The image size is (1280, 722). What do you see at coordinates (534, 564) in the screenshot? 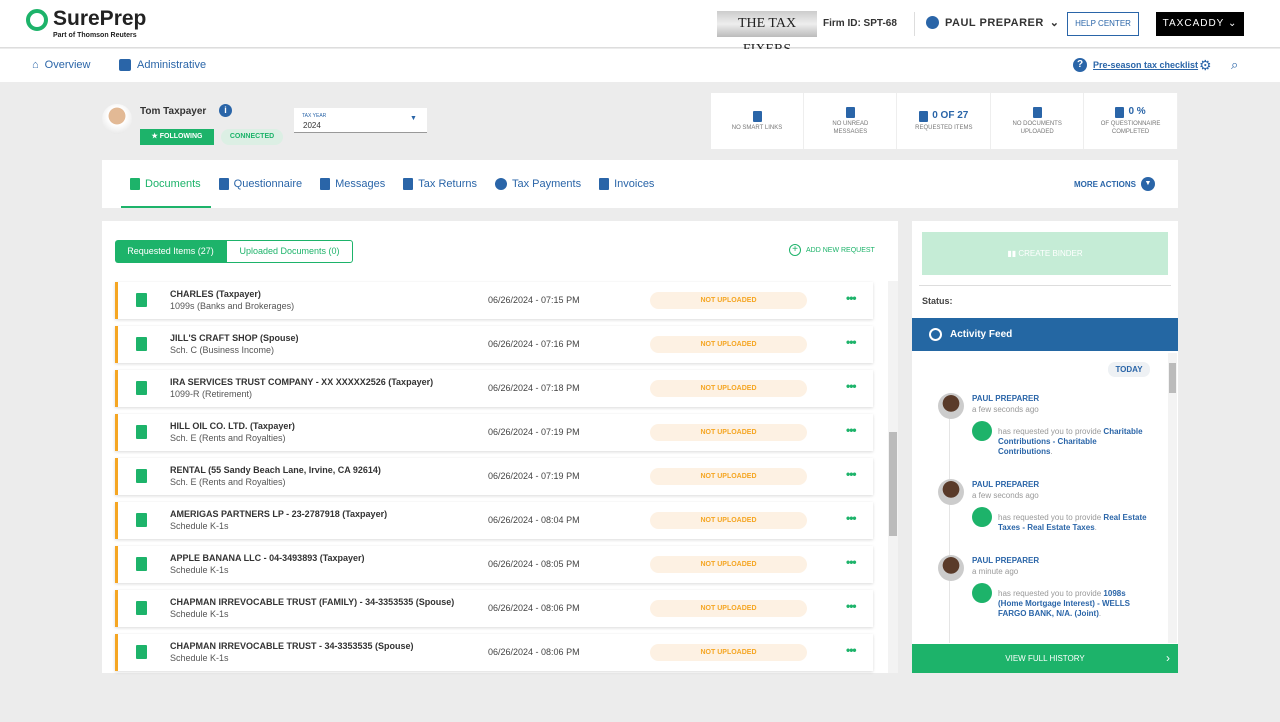
I see `item-date: 06/26/2024 - 08:05 PM` at bounding box center [534, 564].